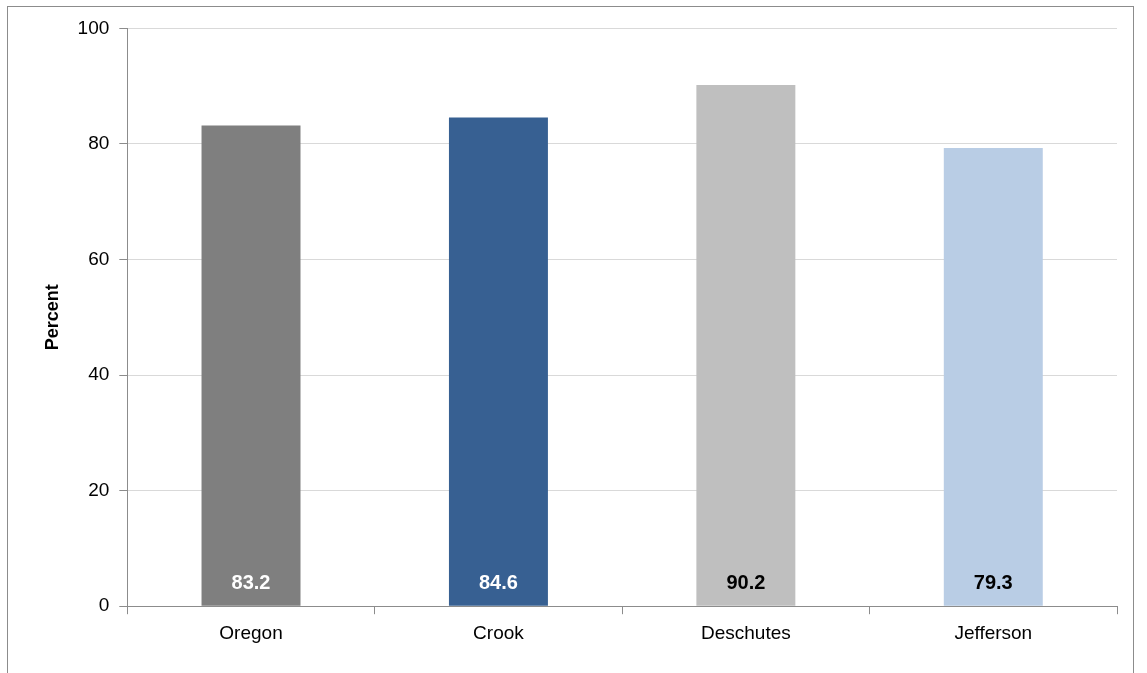 Image resolution: width=1147 pixels, height=673 pixels. What do you see at coordinates (746, 582) in the screenshot?
I see `data-label: 90.2` at bounding box center [746, 582].